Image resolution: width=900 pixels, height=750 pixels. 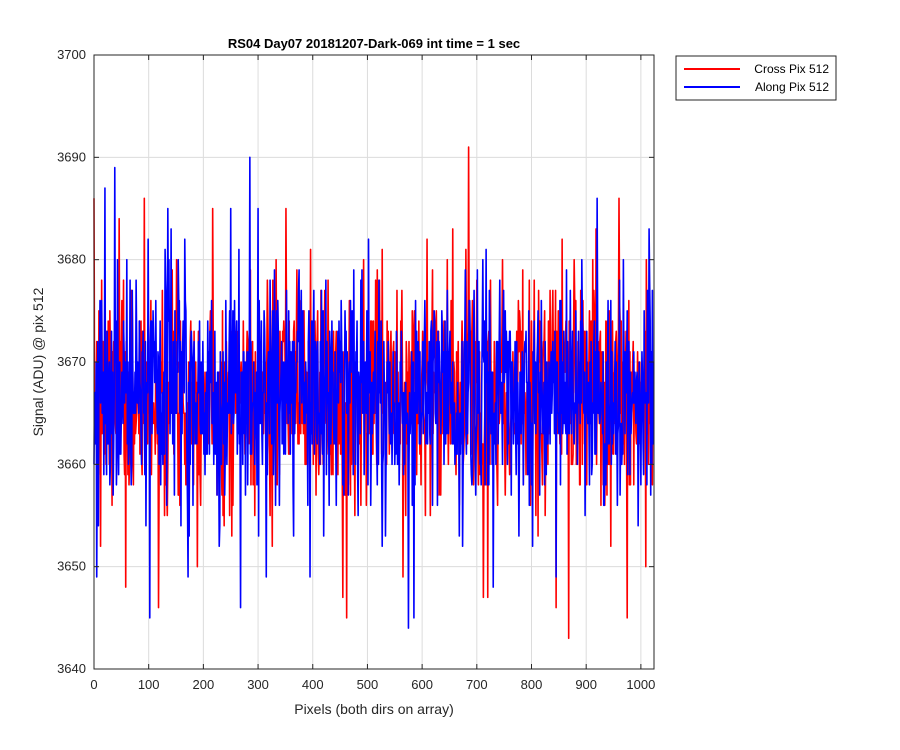 I want to click on y-tick-label: 3640, so click(x=71, y=668).